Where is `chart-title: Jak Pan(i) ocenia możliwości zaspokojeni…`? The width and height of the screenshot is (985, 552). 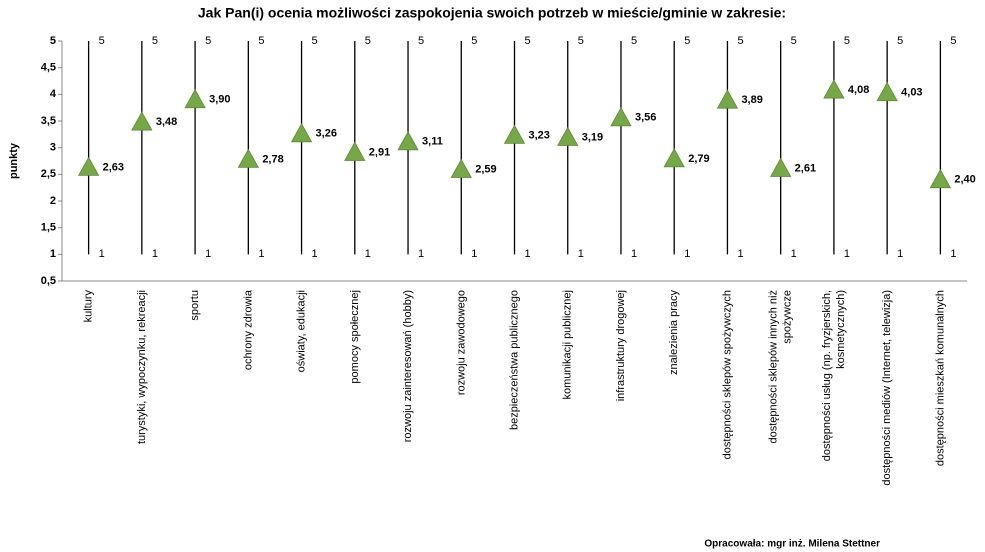
chart-title: Jak Pan(i) ocenia możliwości zaspokojeni… is located at coordinates (492, 13).